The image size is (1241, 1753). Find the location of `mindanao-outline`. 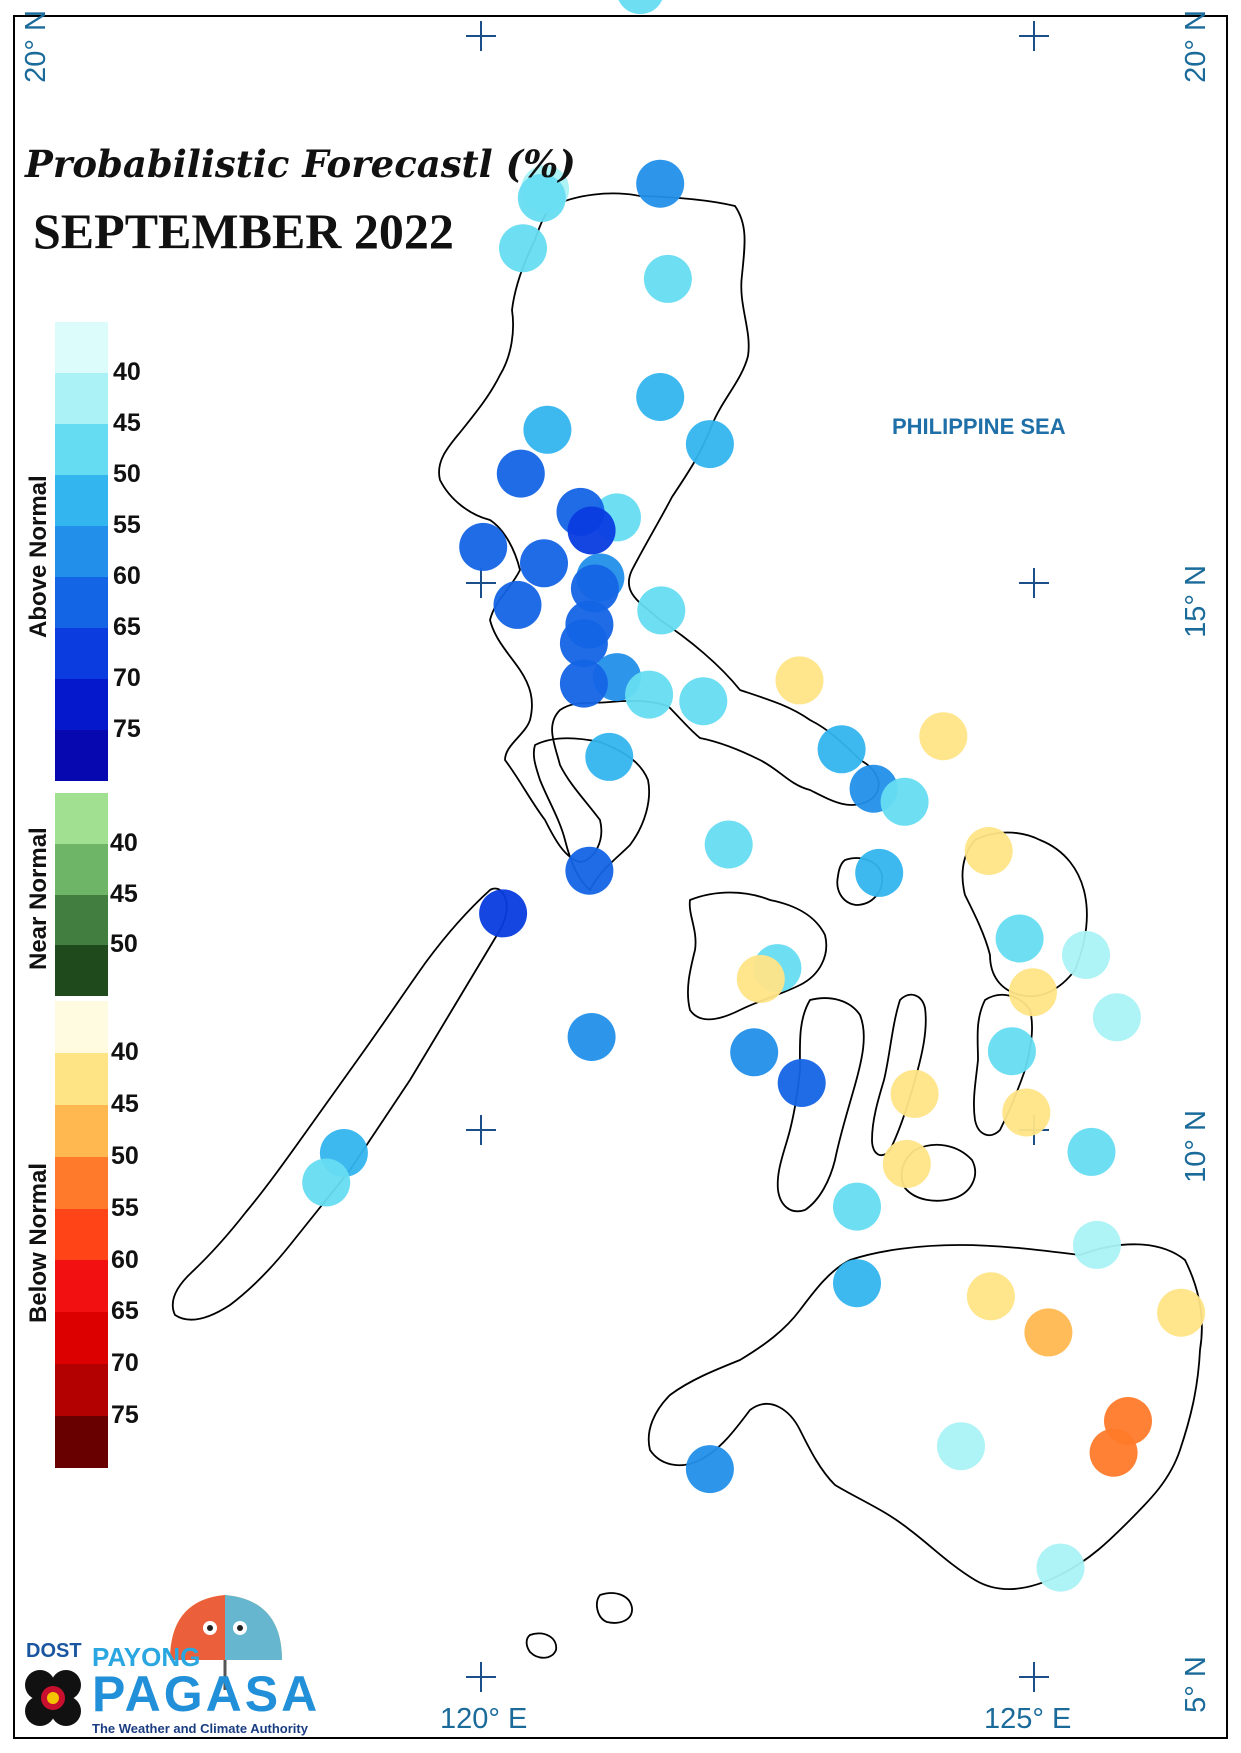

mindanao-outline is located at coordinates (925, 1416).